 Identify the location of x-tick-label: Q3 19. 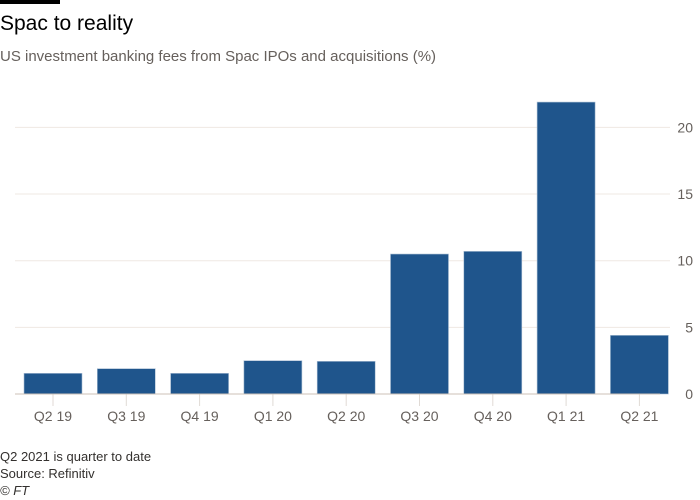
(126, 416).